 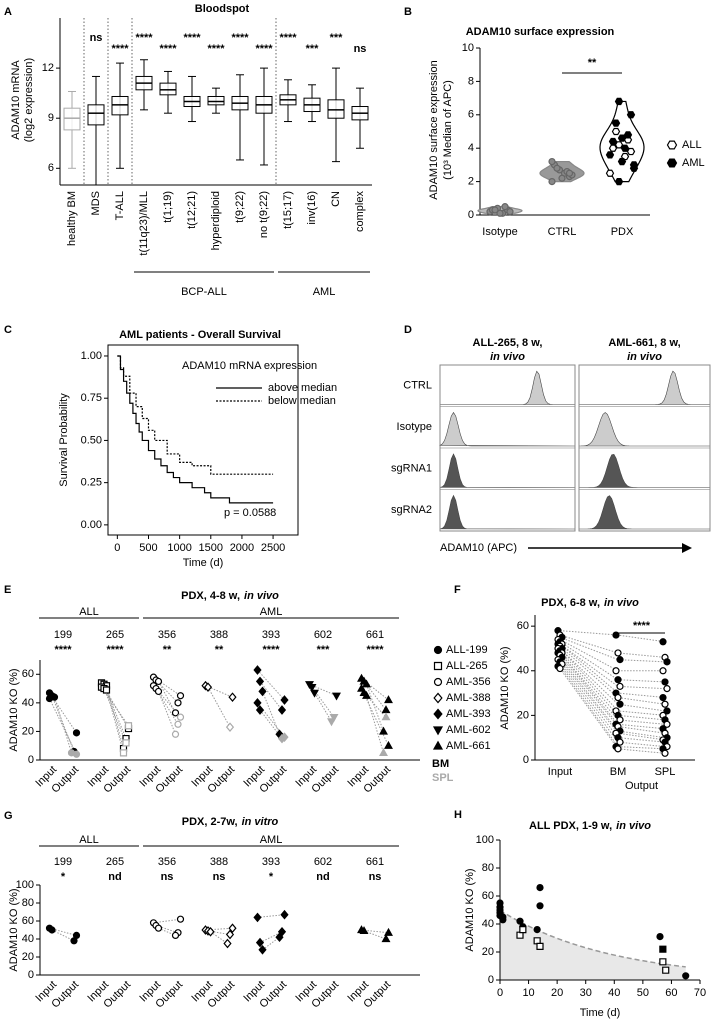 I want to click on sample-label: 661, so click(x=375, y=862).